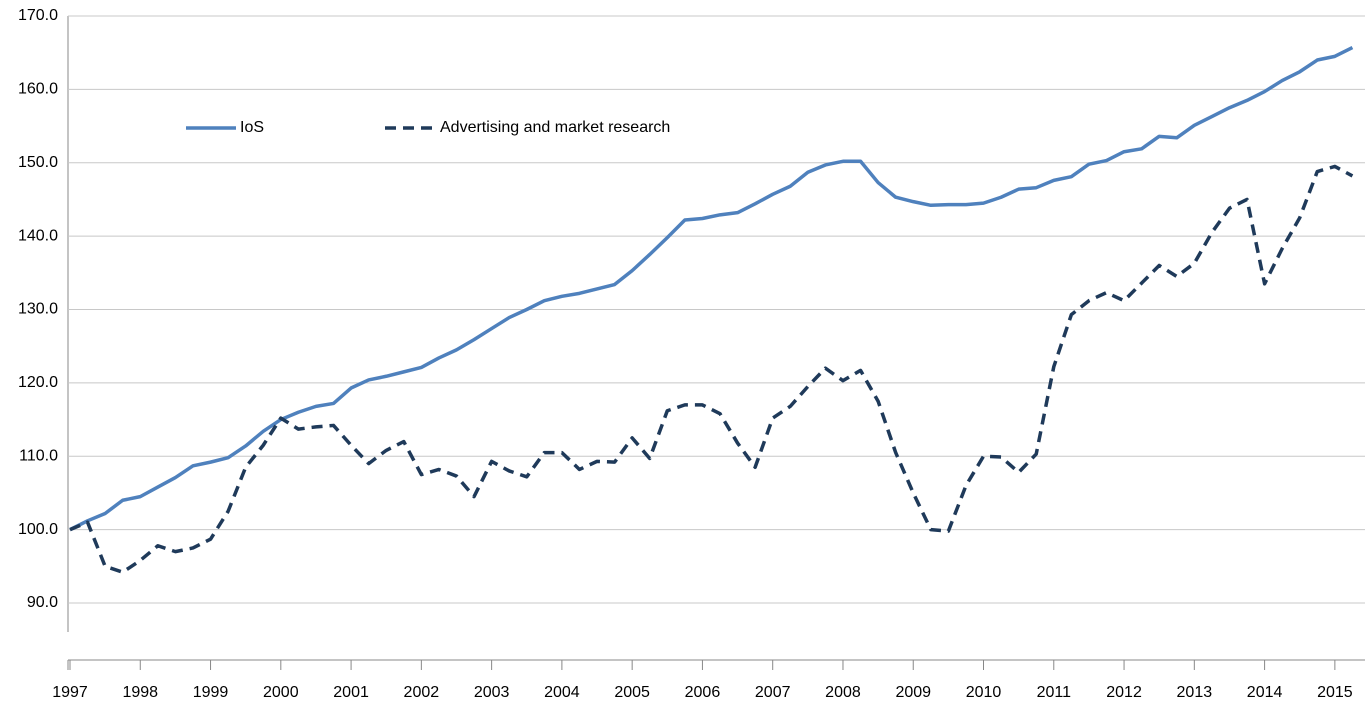  I want to click on x-tick-label: 2014, so click(1265, 692).